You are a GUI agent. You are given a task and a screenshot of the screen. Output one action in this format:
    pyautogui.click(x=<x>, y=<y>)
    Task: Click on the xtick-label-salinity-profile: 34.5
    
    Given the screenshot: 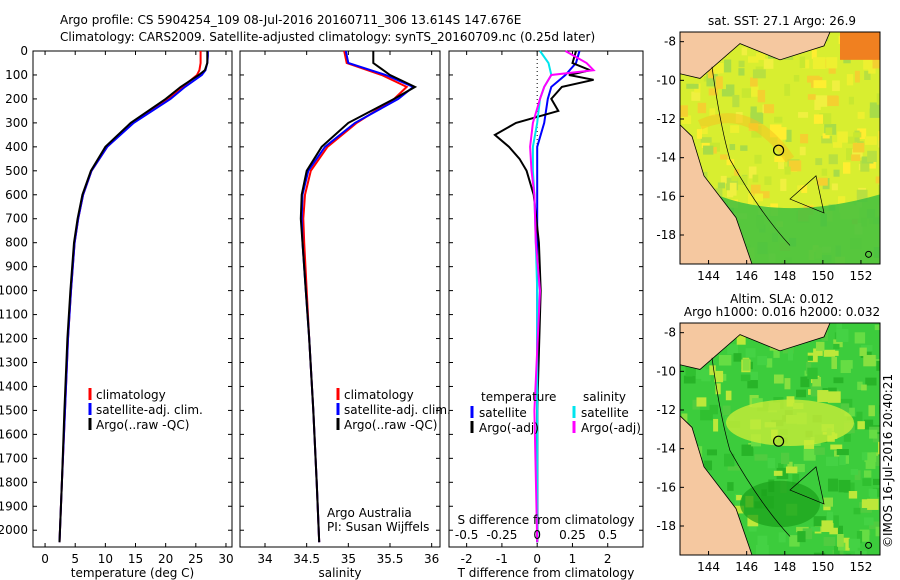 What is the action you would take?
    pyautogui.click(x=306, y=559)
    